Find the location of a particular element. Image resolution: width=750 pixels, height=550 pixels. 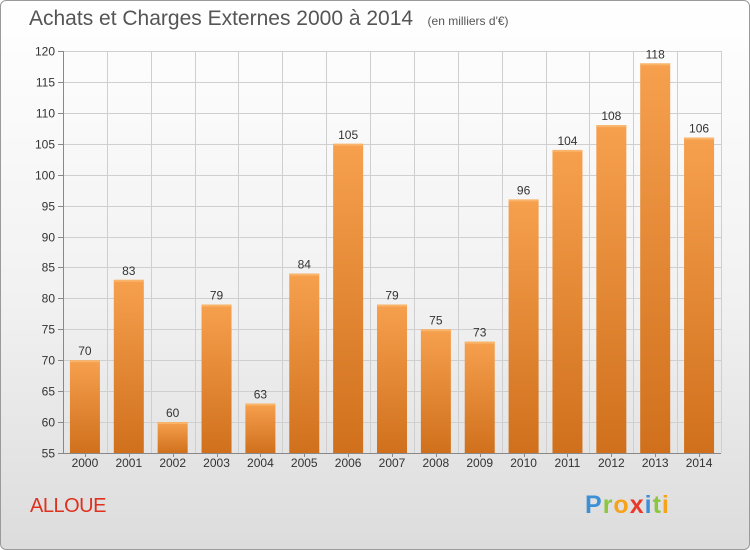

bar-value-label: 70 is located at coordinates (85, 351).